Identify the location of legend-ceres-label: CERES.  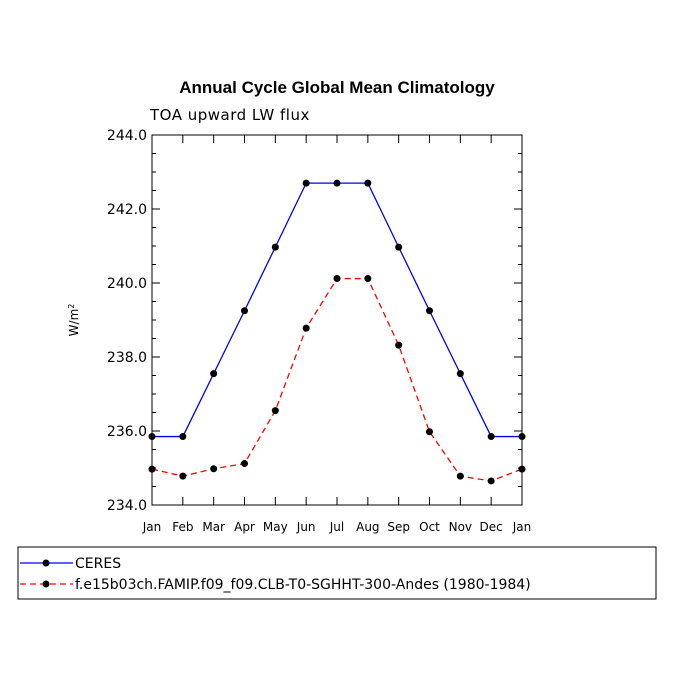
(98, 564).